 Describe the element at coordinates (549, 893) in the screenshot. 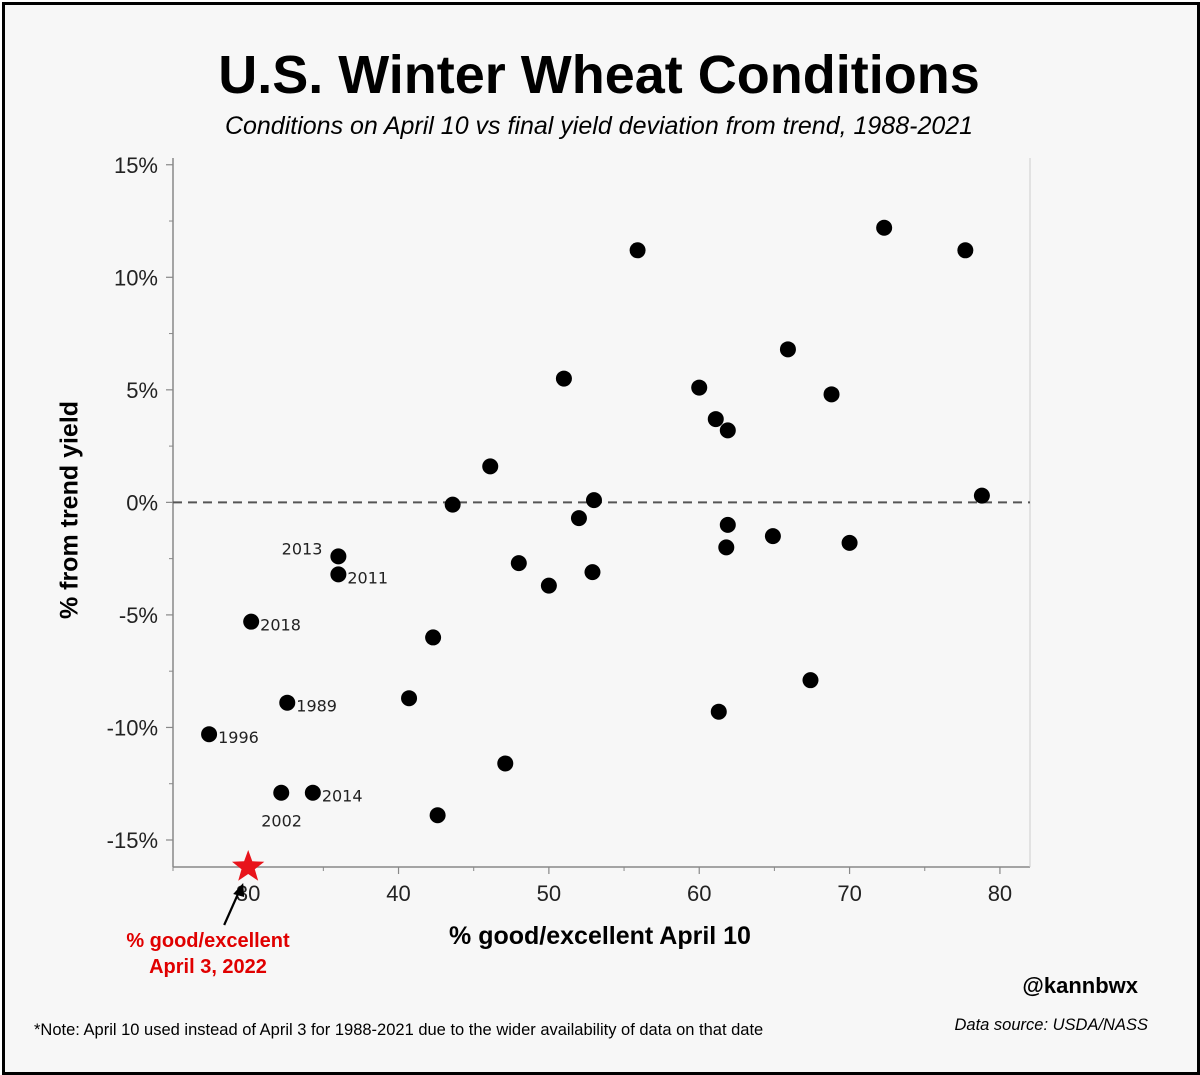

I see `x-tick-label: 50` at that location.